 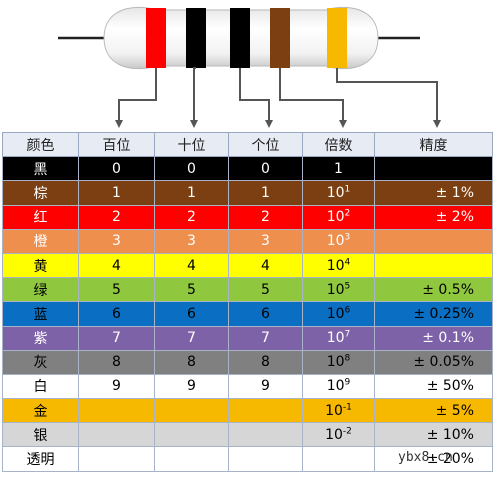 What do you see at coordinates (280, 38) in the screenshot?
I see `band-multiplier` at bounding box center [280, 38].